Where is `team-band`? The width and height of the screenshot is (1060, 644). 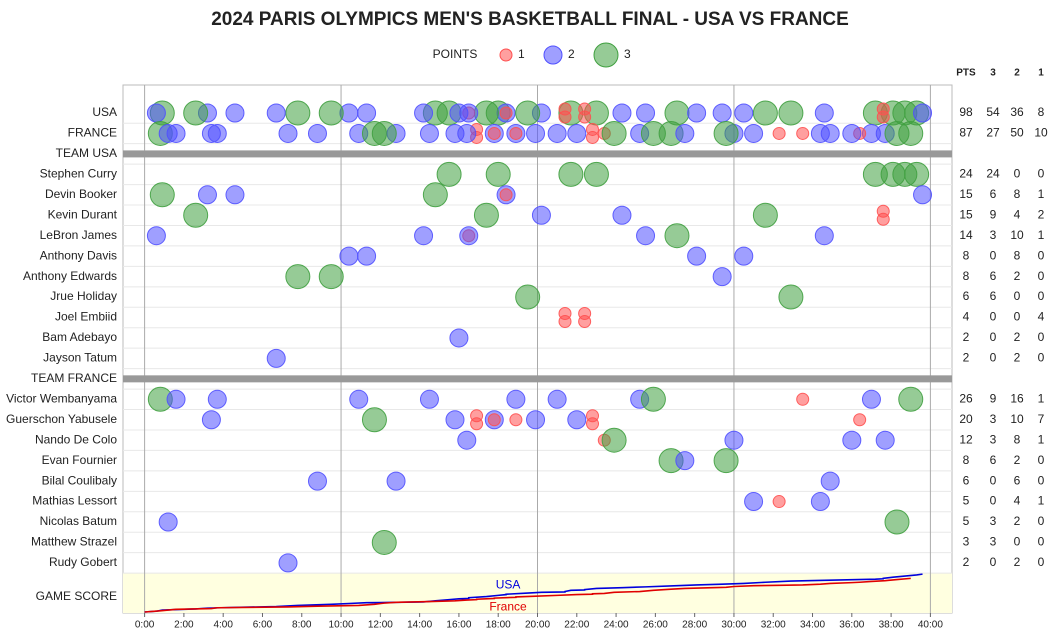 team-band is located at coordinates (537, 154).